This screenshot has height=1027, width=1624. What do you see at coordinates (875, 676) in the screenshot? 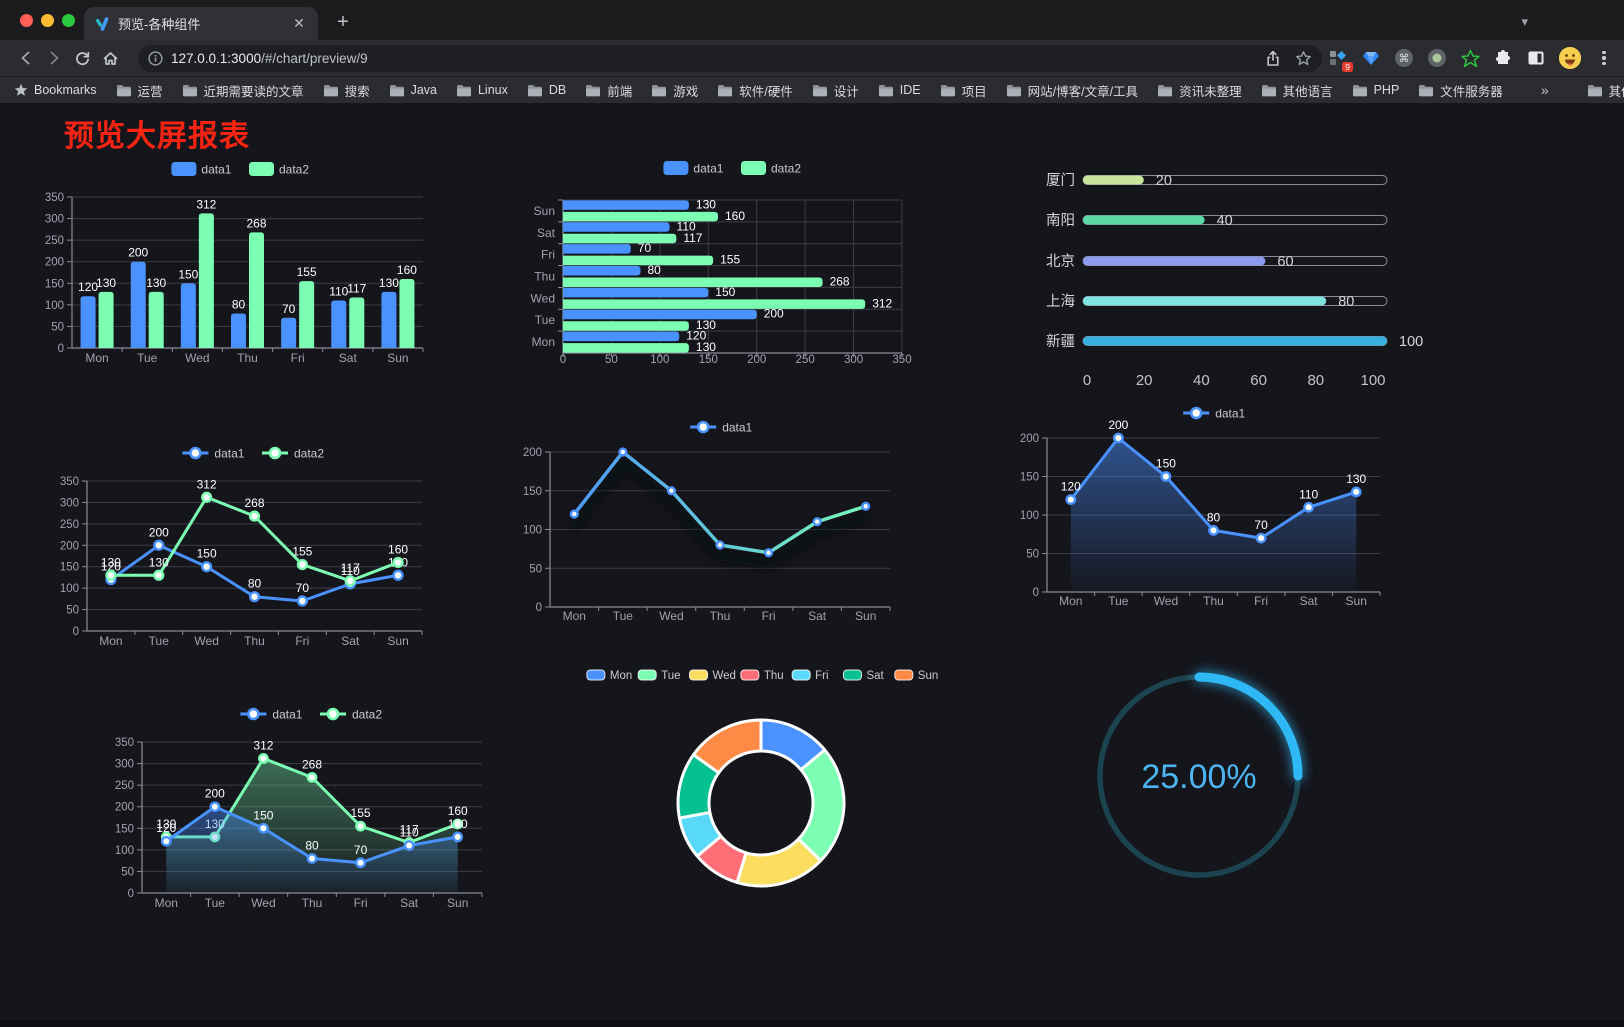
I see `svg-text: Sat` at bounding box center [875, 676].